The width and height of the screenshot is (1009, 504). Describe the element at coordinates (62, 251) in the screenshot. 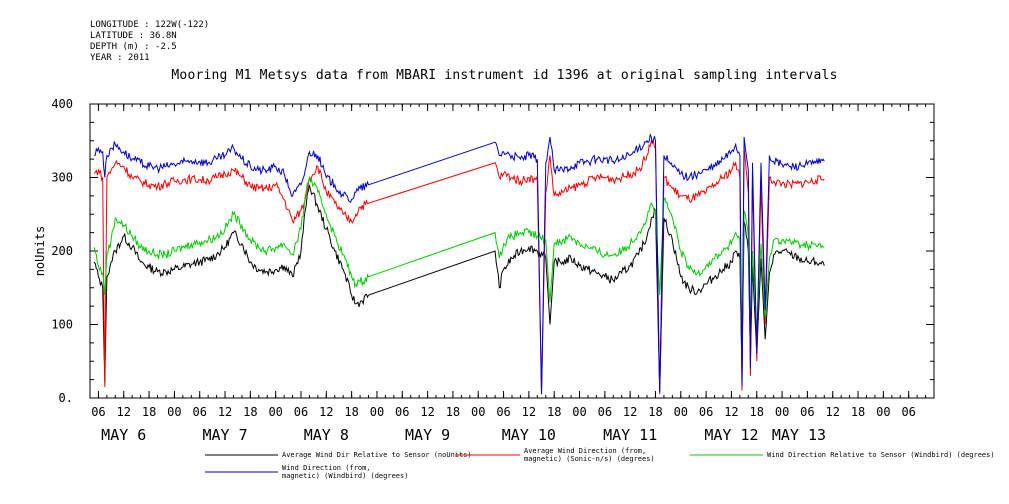

I see `y-tick-label: 200` at that location.